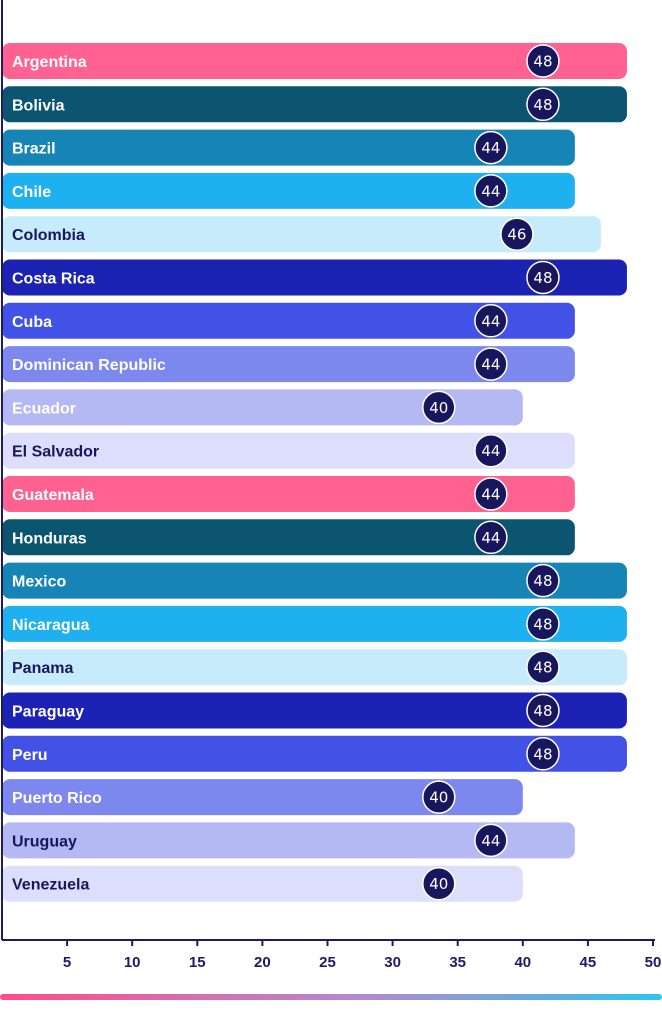 The height and width of the screenshot is (1024, 662). Describe the element at coordinates (89, 365) in the screenshot. I see `bar-category-label: Dominican Republic` at that location.